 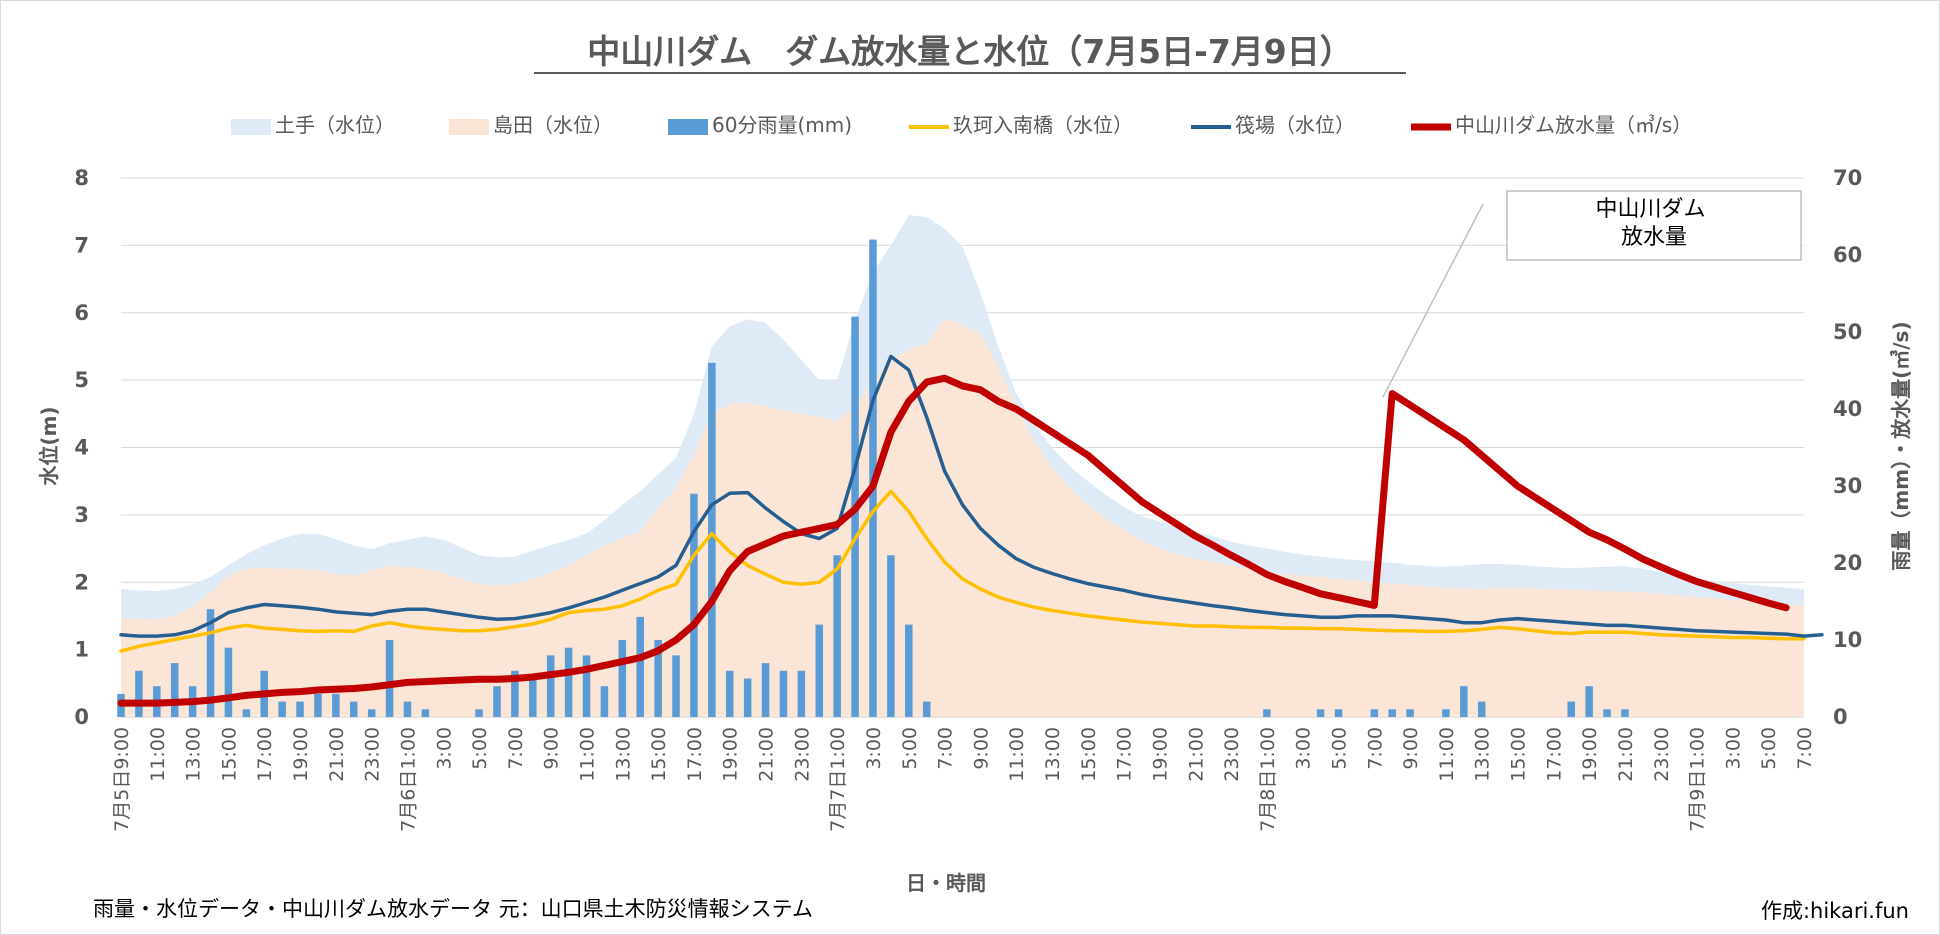 I want to click on y-tick-right: 50, so click(x=1847, y=332).